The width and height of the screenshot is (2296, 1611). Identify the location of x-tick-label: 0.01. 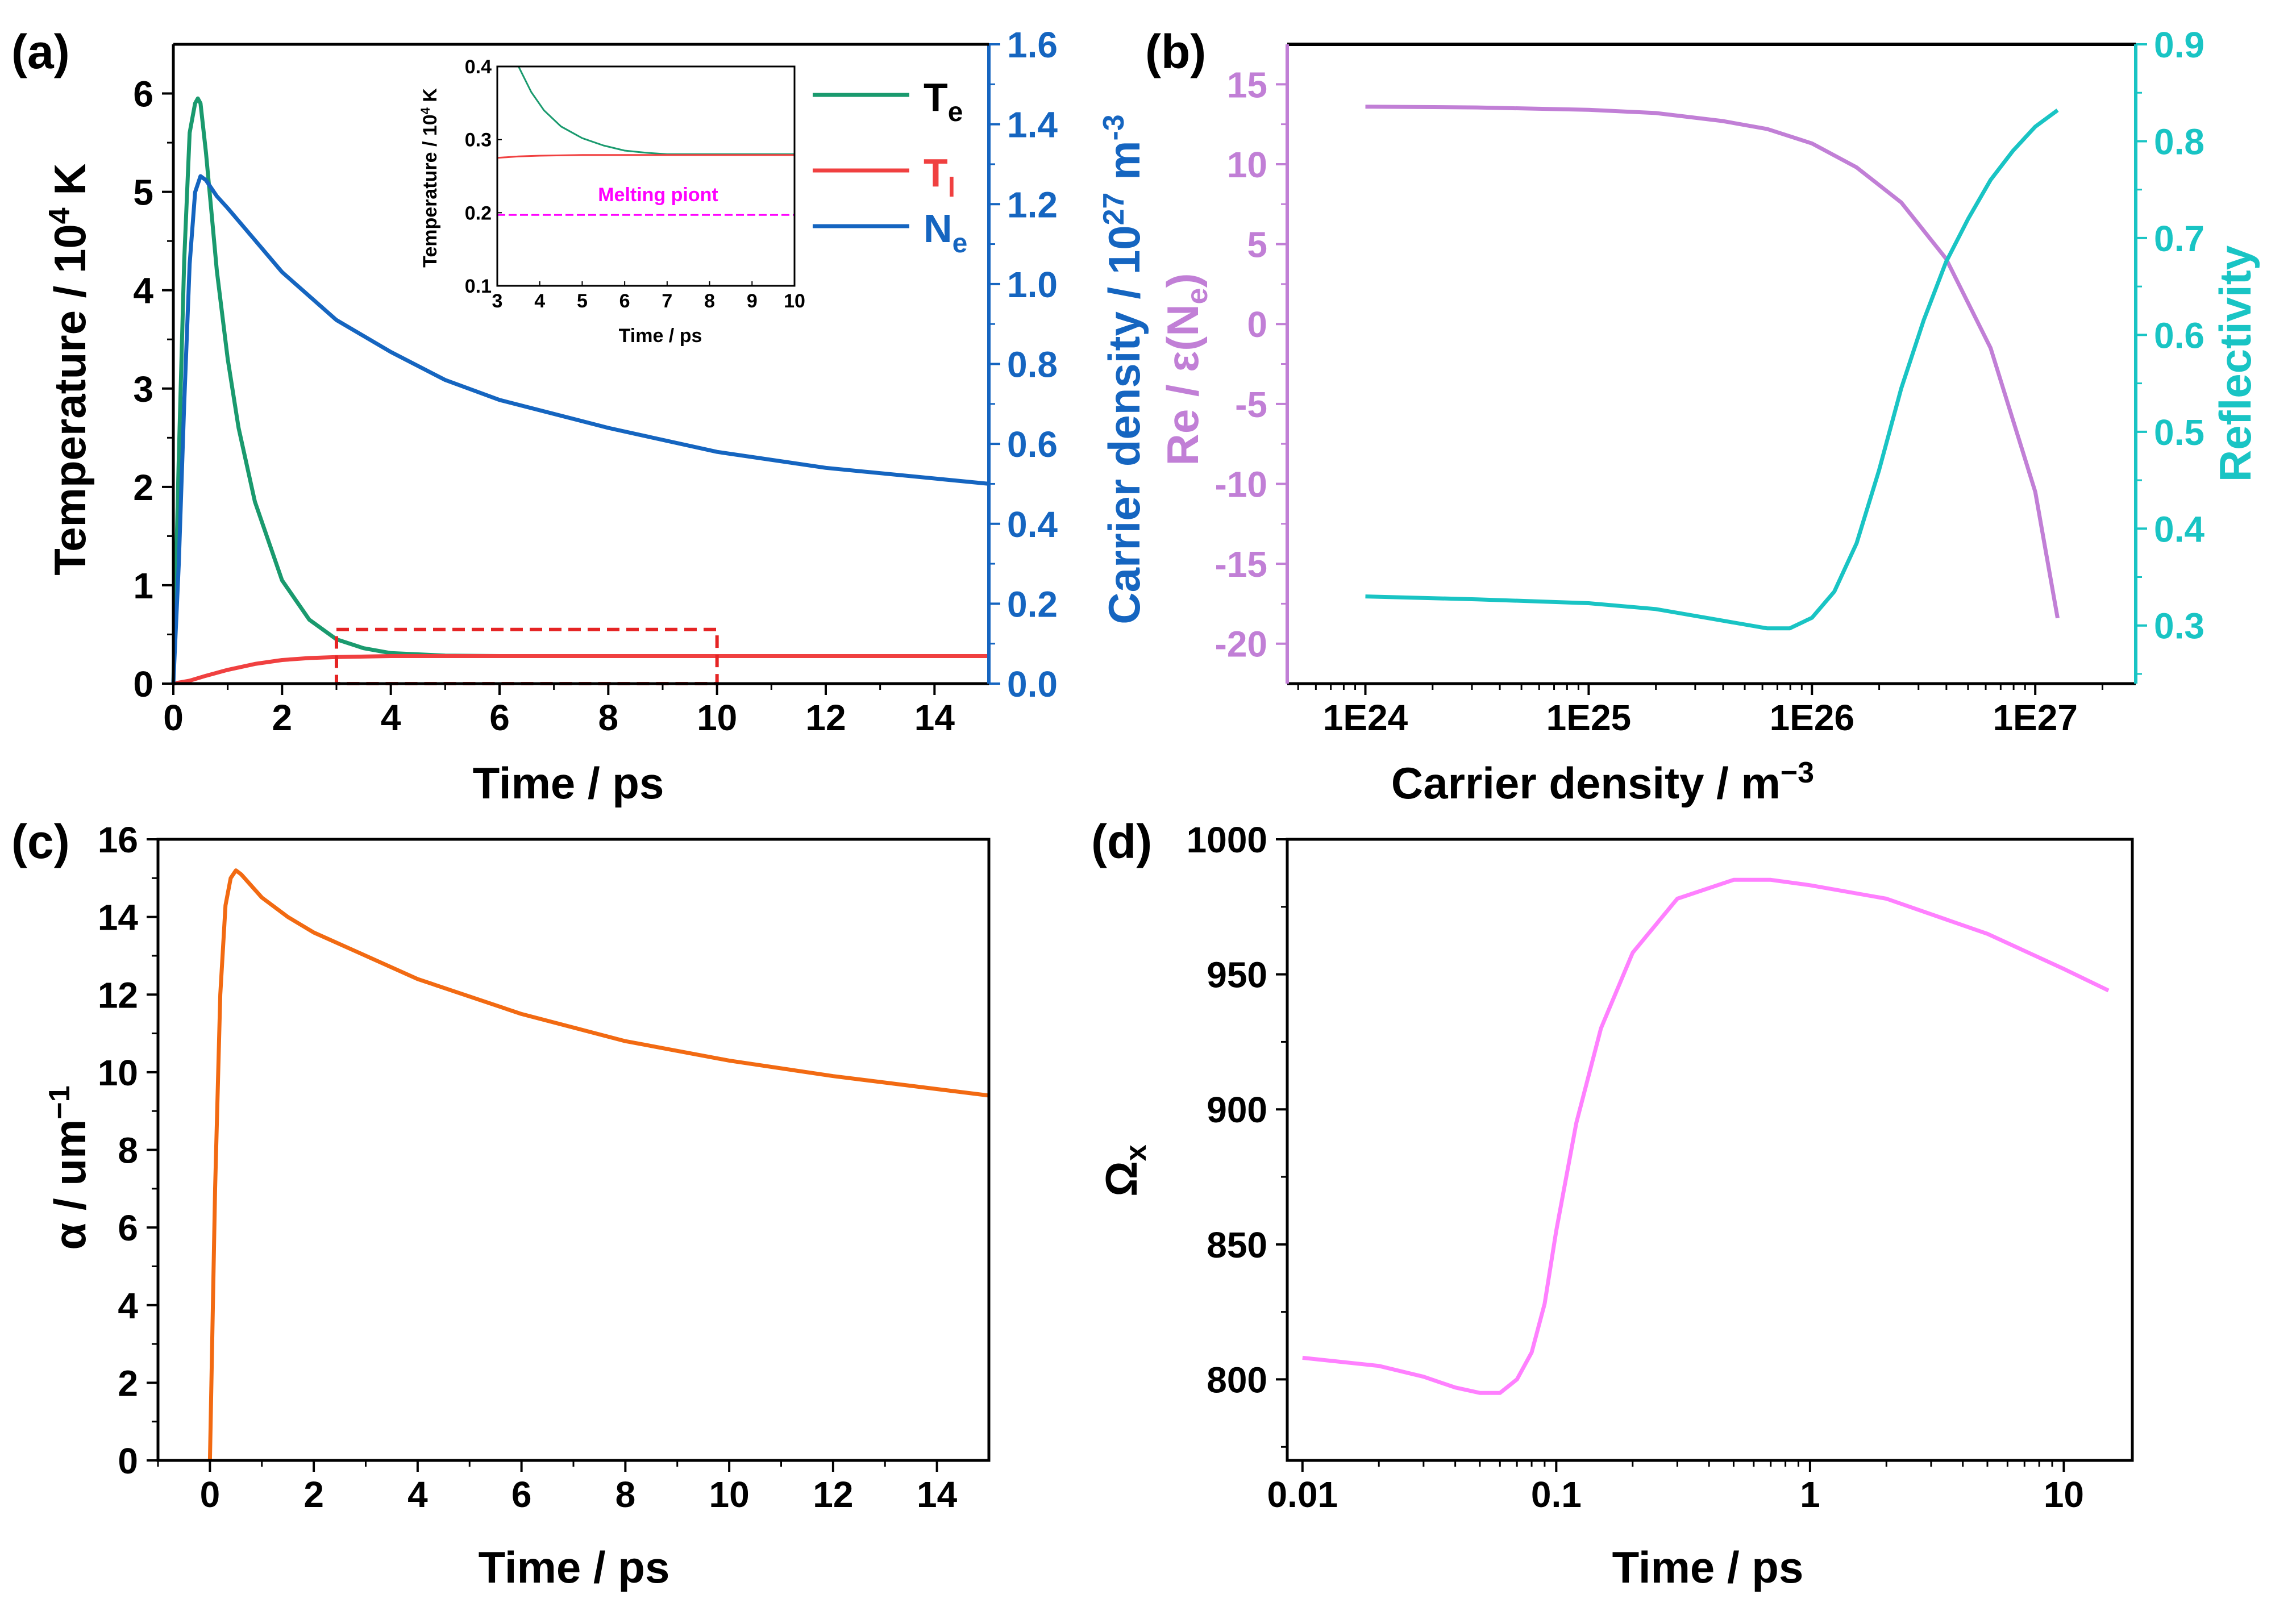
(1302, 1494).